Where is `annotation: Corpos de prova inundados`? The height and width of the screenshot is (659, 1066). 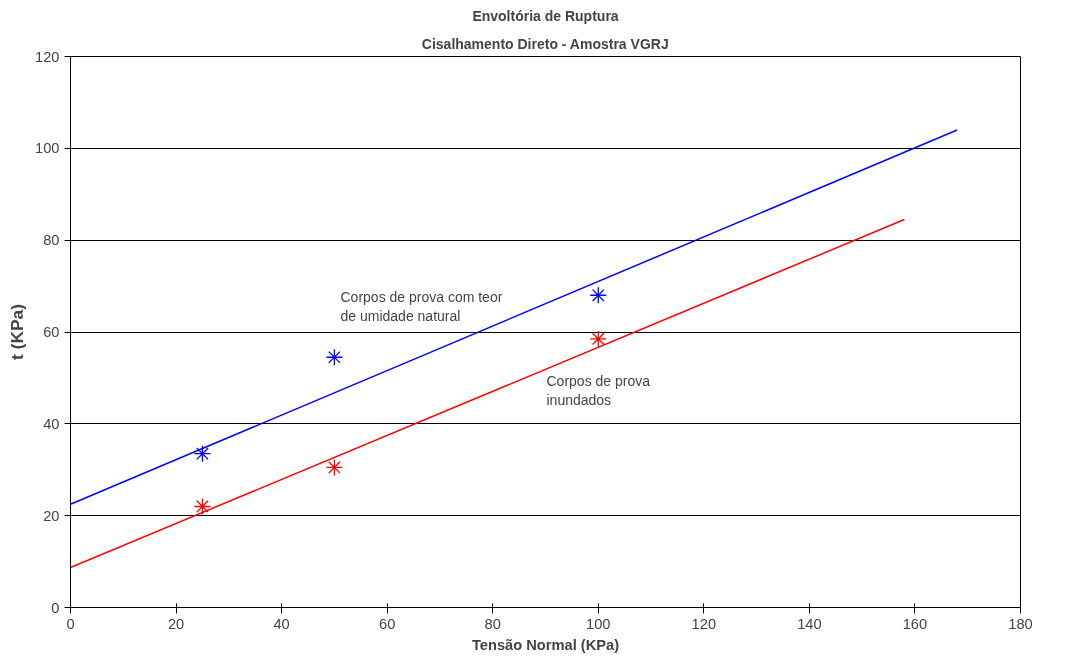 annotation: Corpos de prova inundados is located at coordinates (598, 390).